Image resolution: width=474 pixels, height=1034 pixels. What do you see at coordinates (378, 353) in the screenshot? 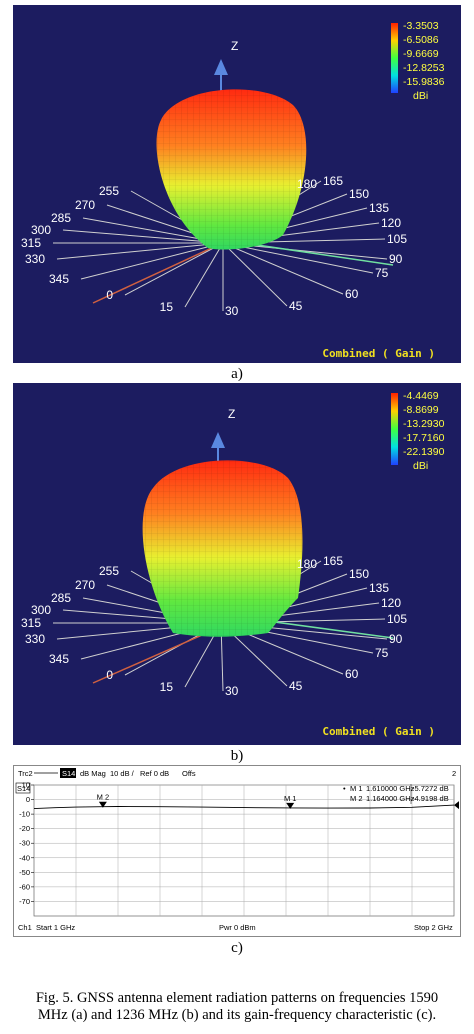
I see `footer-a: Combined ( Gain )` at bounding box center [378, 353].